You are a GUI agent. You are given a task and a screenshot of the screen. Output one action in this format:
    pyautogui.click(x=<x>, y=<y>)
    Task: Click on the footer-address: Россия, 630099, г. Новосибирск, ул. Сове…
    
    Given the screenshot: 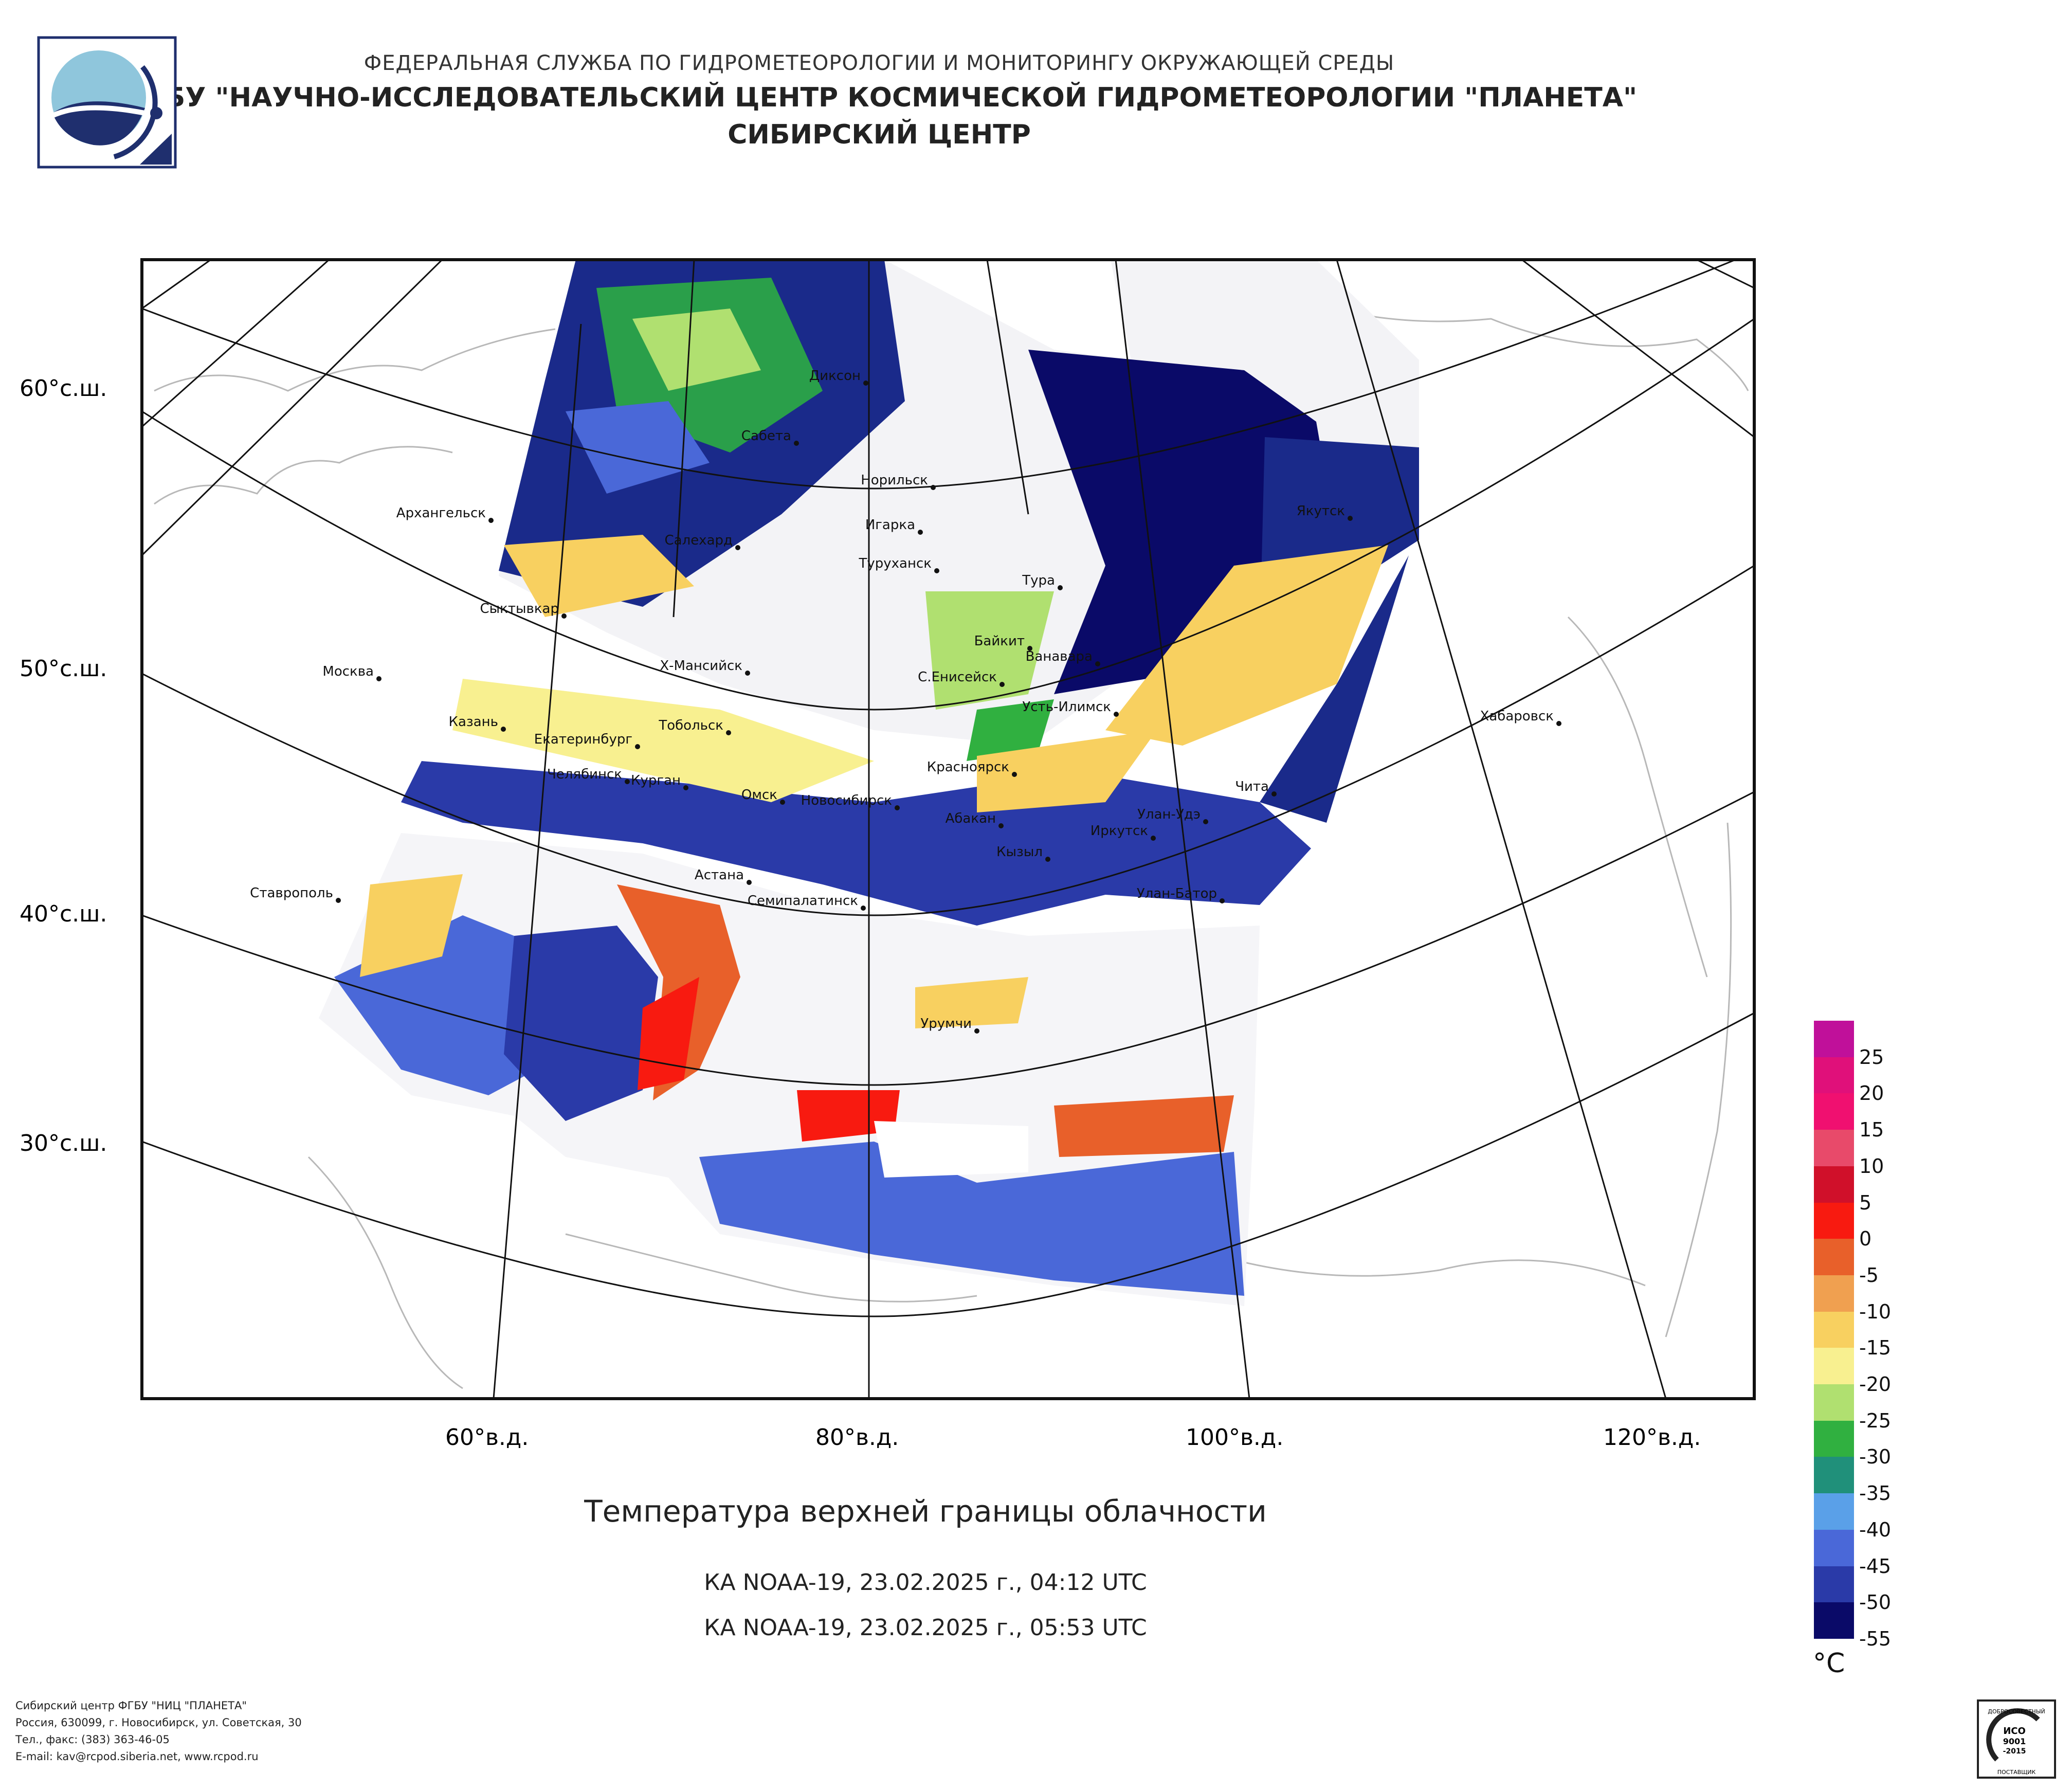 What is the action you would take?
    pyautogui.click(x=158, y=1722)
    